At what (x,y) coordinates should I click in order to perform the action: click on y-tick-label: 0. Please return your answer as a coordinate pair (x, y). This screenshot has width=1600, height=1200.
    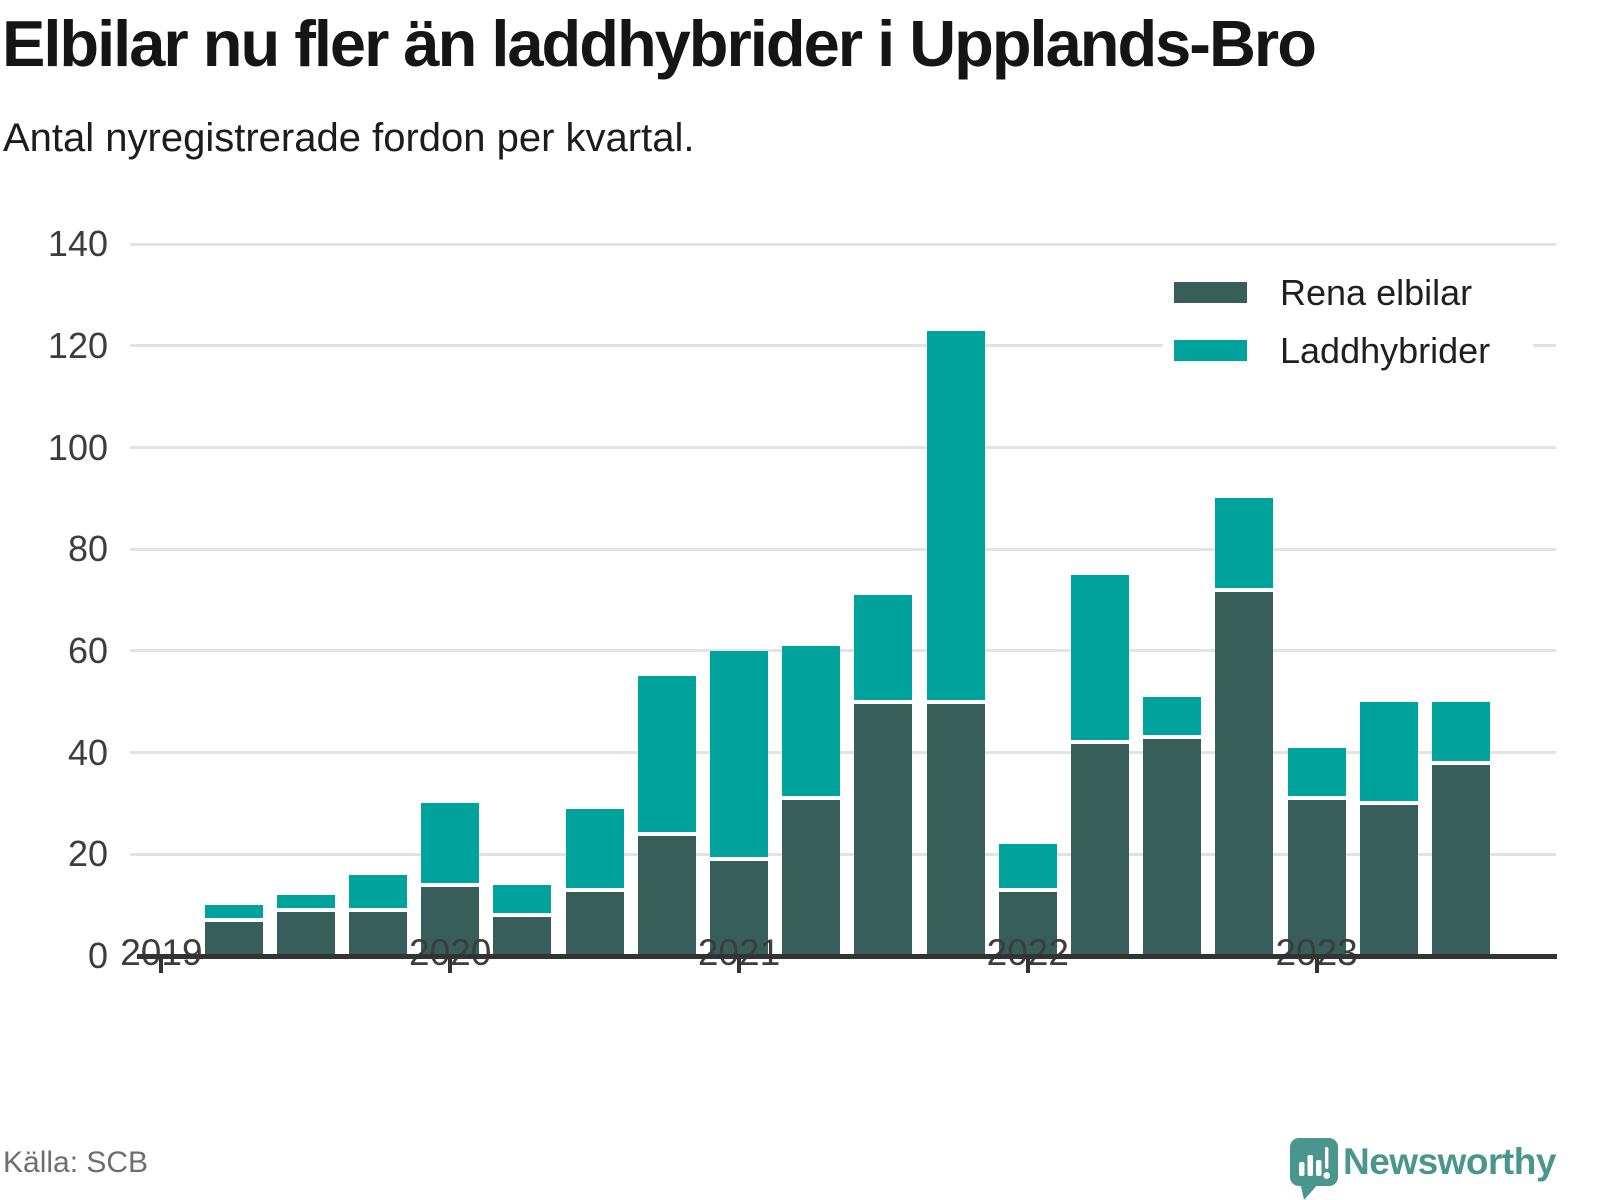
    Looking at the image, I should click on (97, 955).